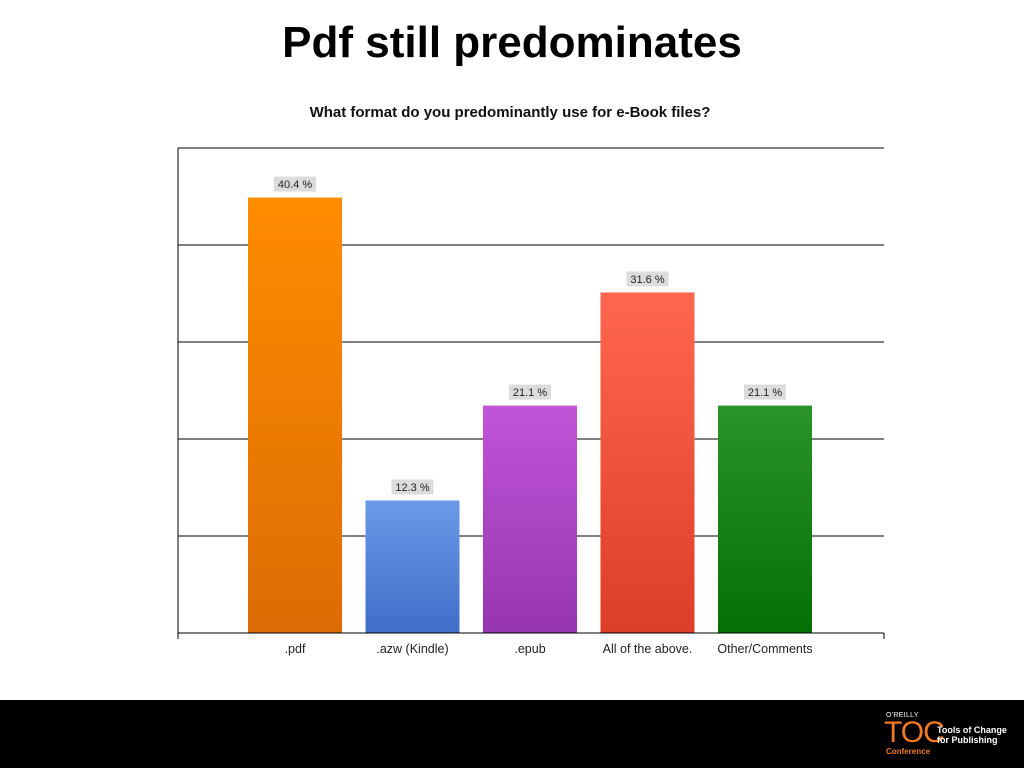 The image size is (1024, 768). I want to click on x-tick-label: Other/Comments, so click(764, 649).